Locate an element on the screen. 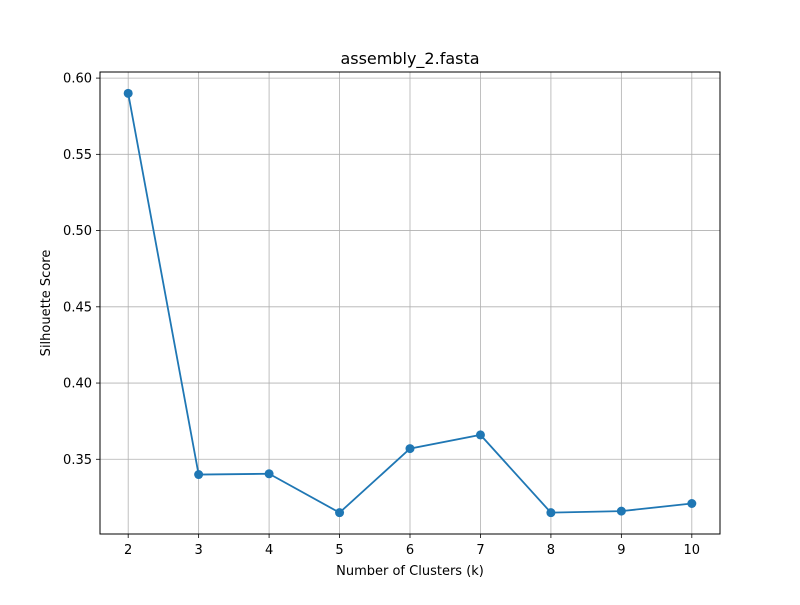 This screenshot has width=800, height=605. x-tick-label: 3 is located at coordinates (198, 550).